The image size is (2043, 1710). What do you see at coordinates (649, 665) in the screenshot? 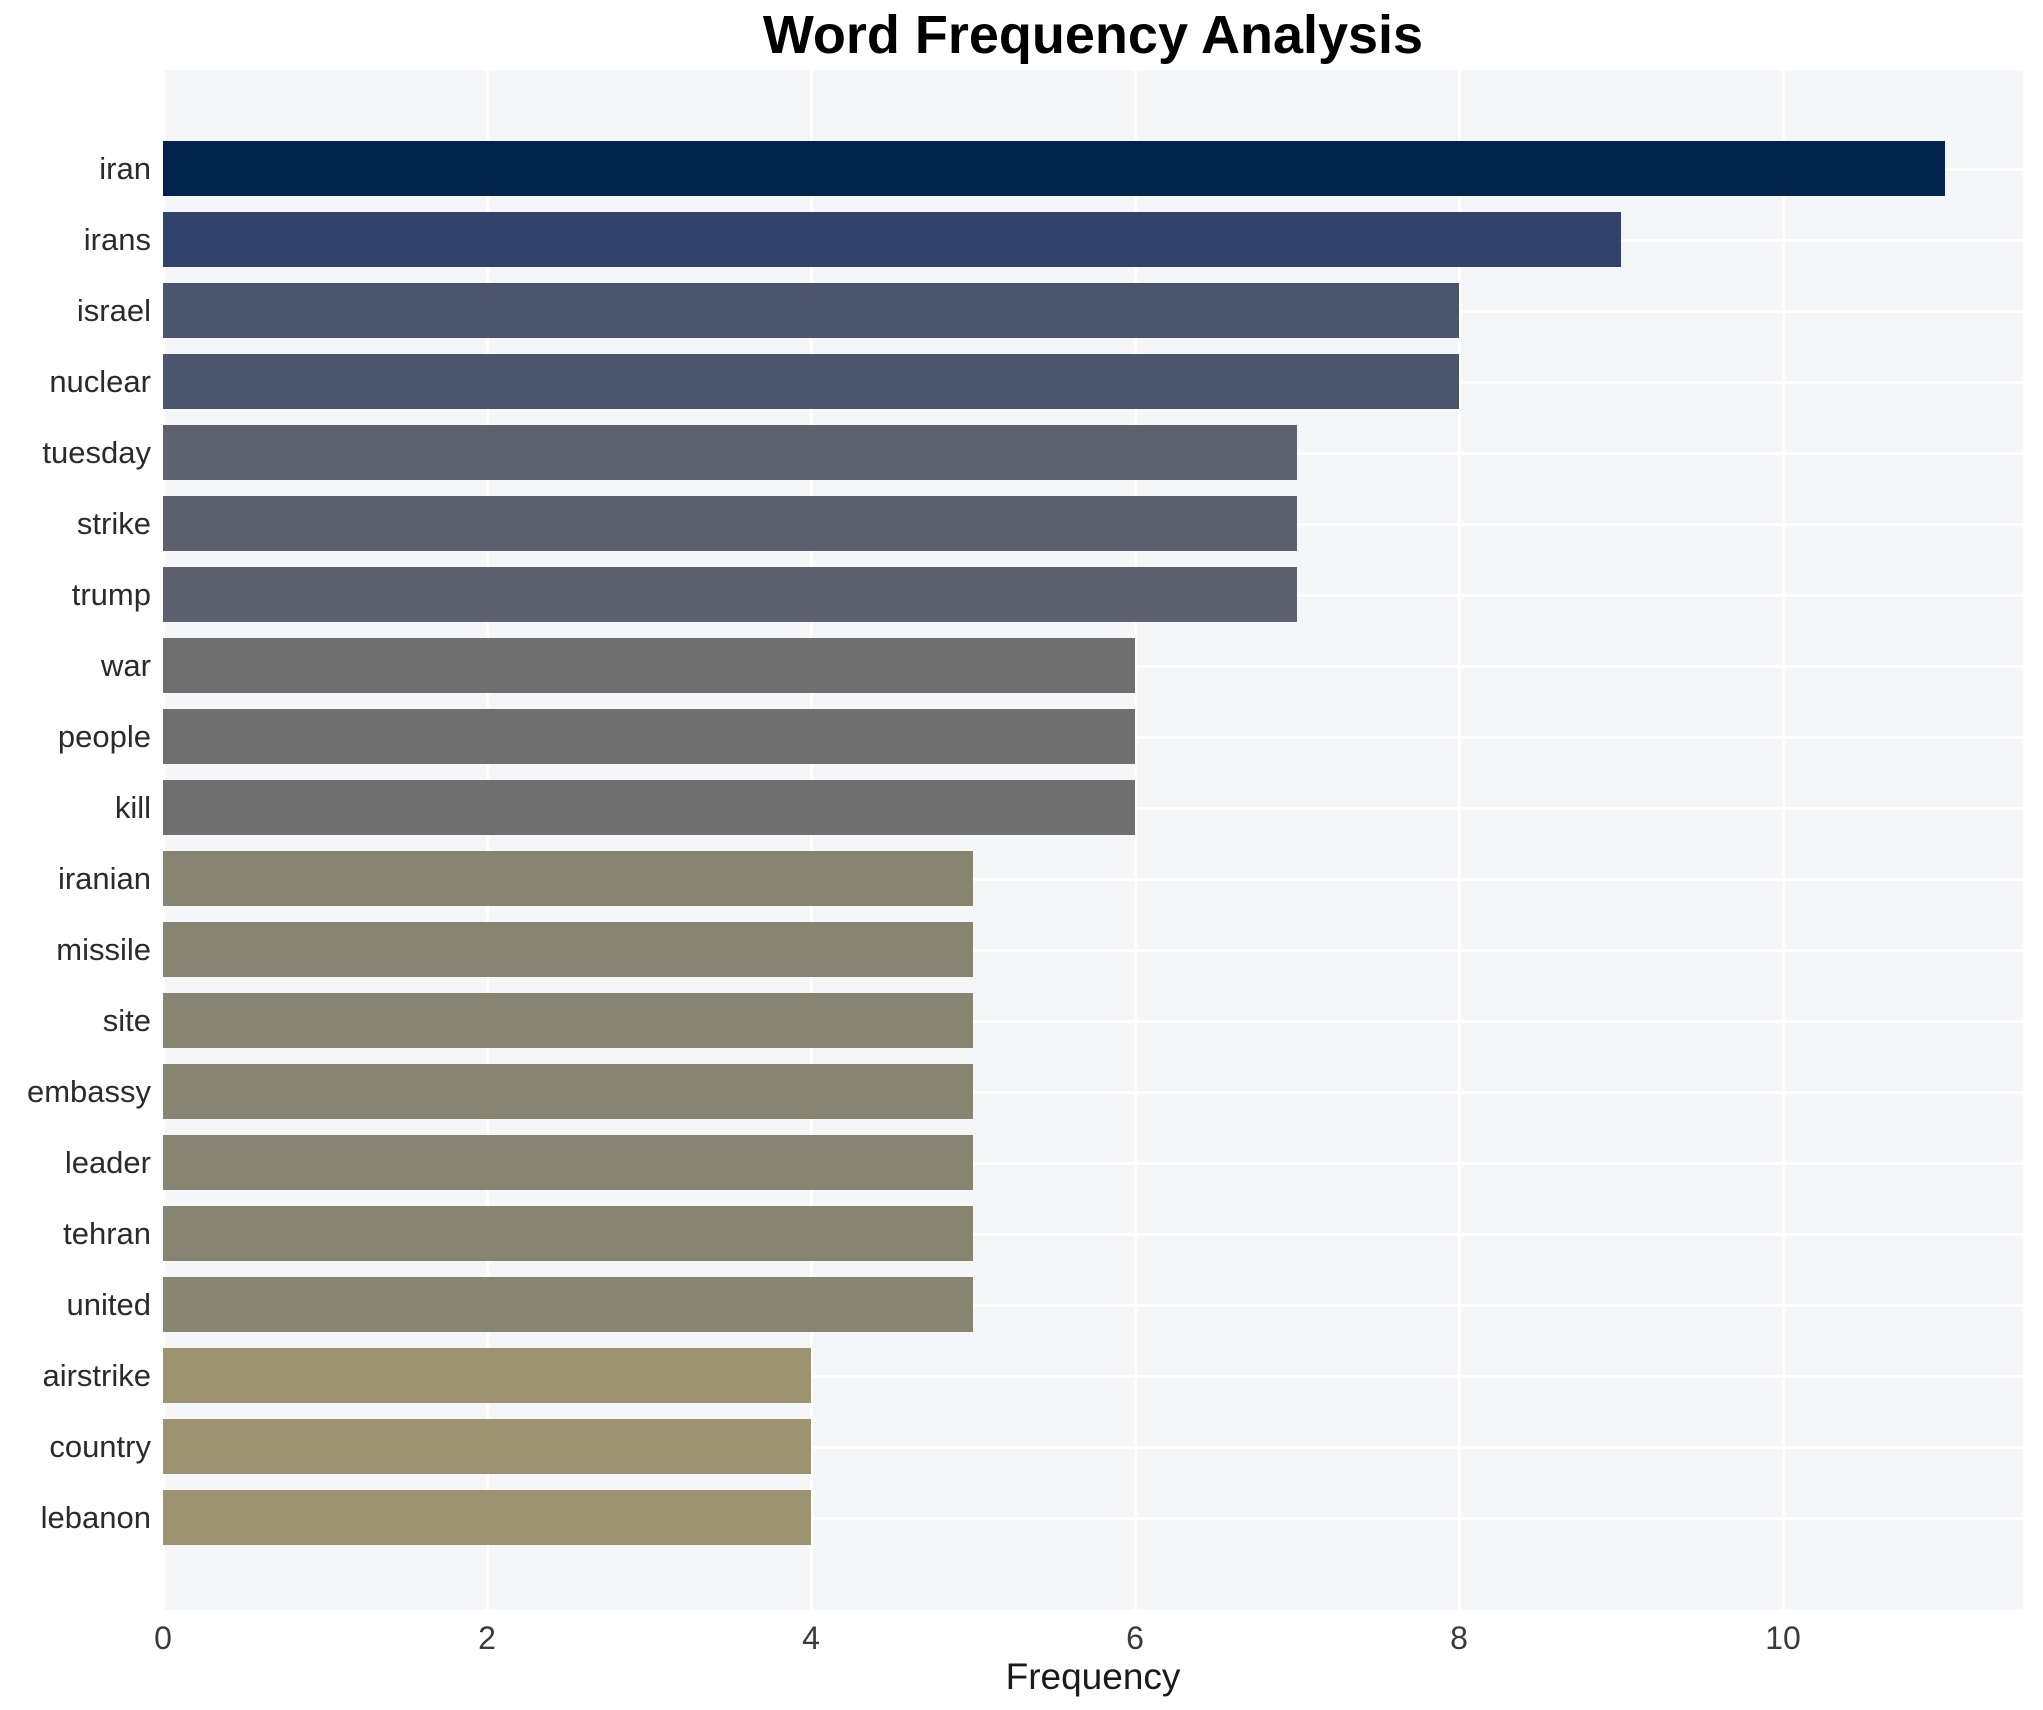
I see `bar-war` at bounding box center [649, 665].